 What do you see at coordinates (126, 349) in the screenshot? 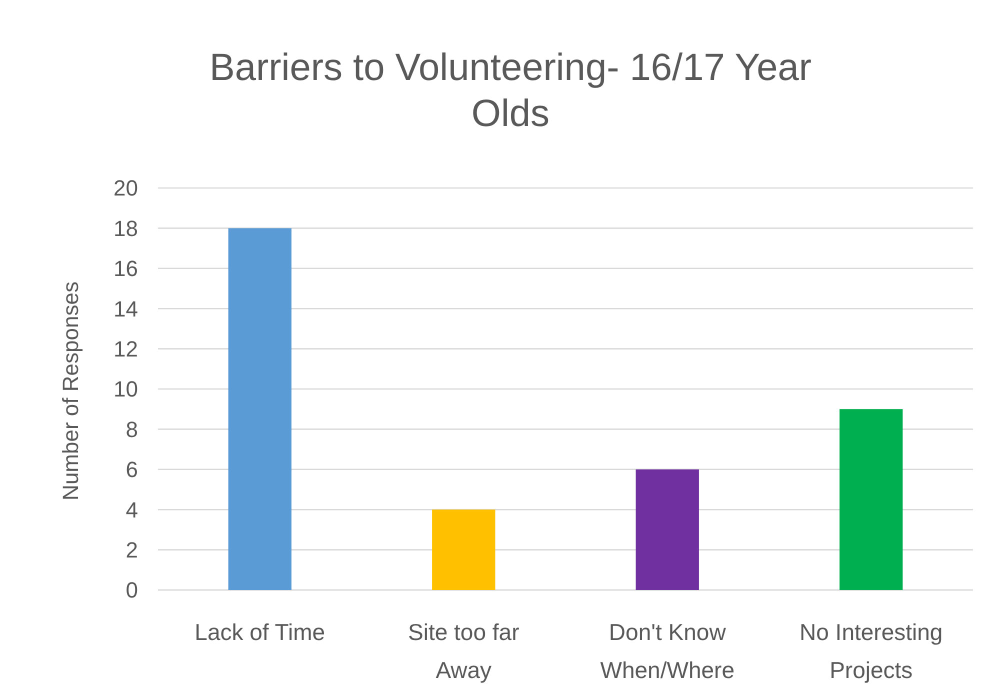
I see `y-tick-label: 12` at bounding box center [126, 349].